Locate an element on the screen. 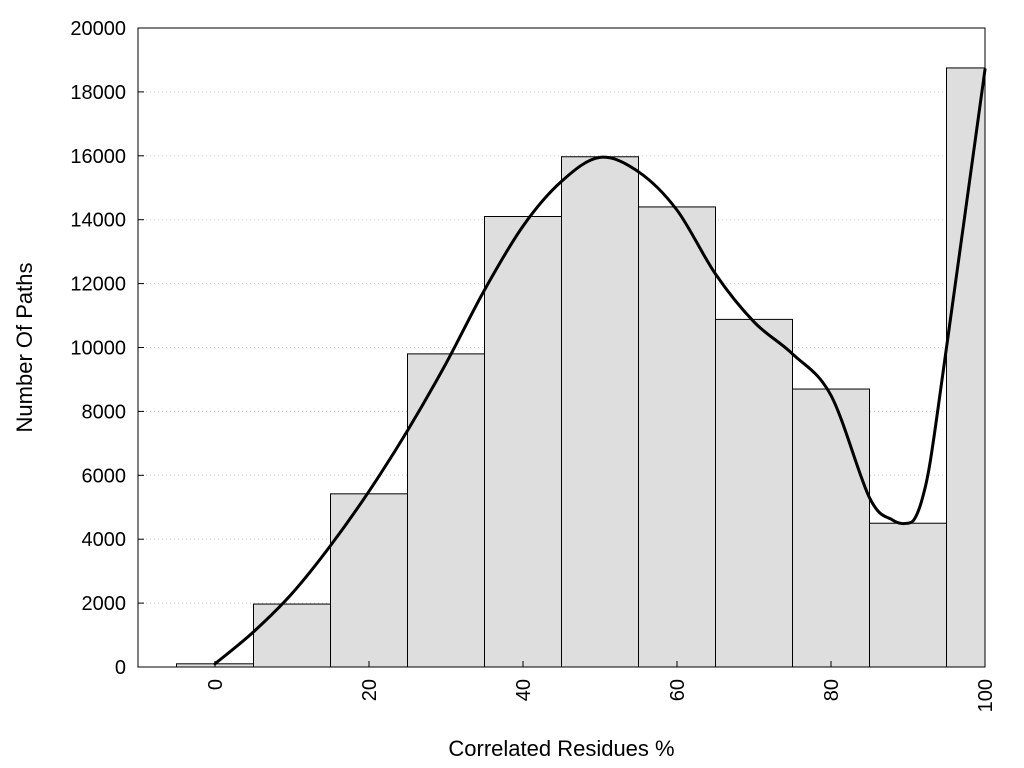  y-tick-label: 10000 is located at coordinates (98, 349).